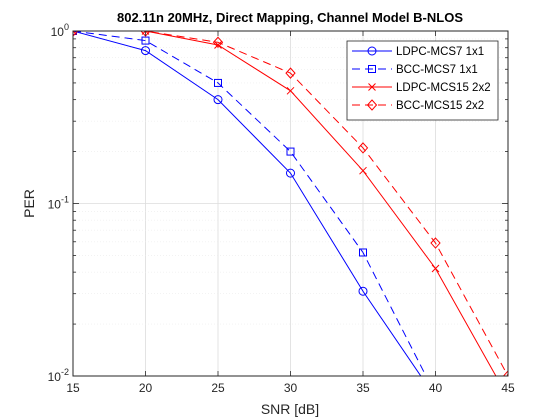  I want to click on x-tick-label: 15, so click(73, 388).